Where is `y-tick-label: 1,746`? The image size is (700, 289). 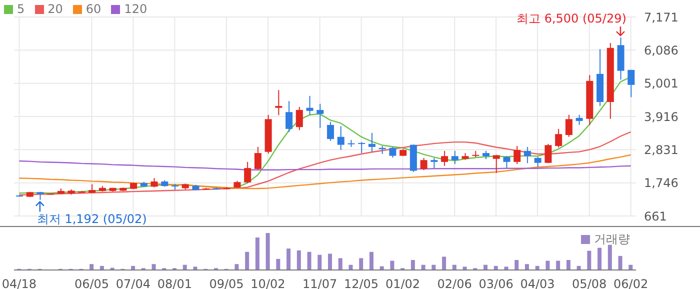 y-tick-label: 1,746 is located at coordinates (661, 183).